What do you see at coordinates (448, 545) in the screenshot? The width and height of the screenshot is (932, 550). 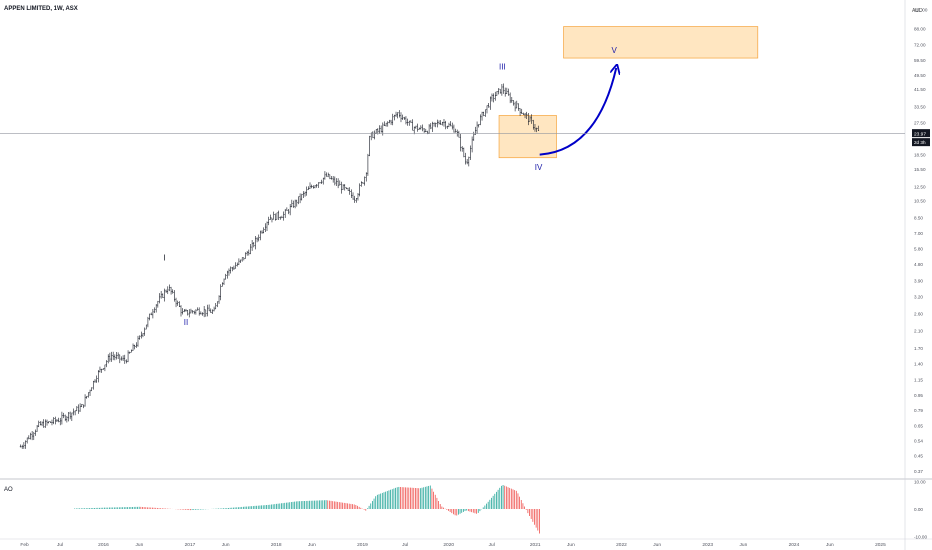 I see `x-tick-label: 2020` at bounding box center [448, 545].